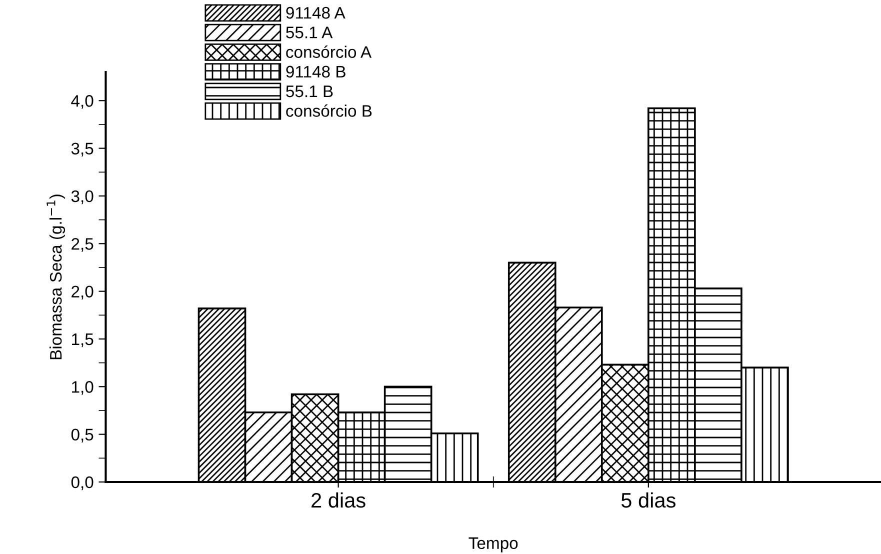 The width and height of the screenshot is (881, 554). What do you see at coordinates (316, 72) in the screenshot?
I see `legend-label: 91148 B` at bounding box center [316, 72].